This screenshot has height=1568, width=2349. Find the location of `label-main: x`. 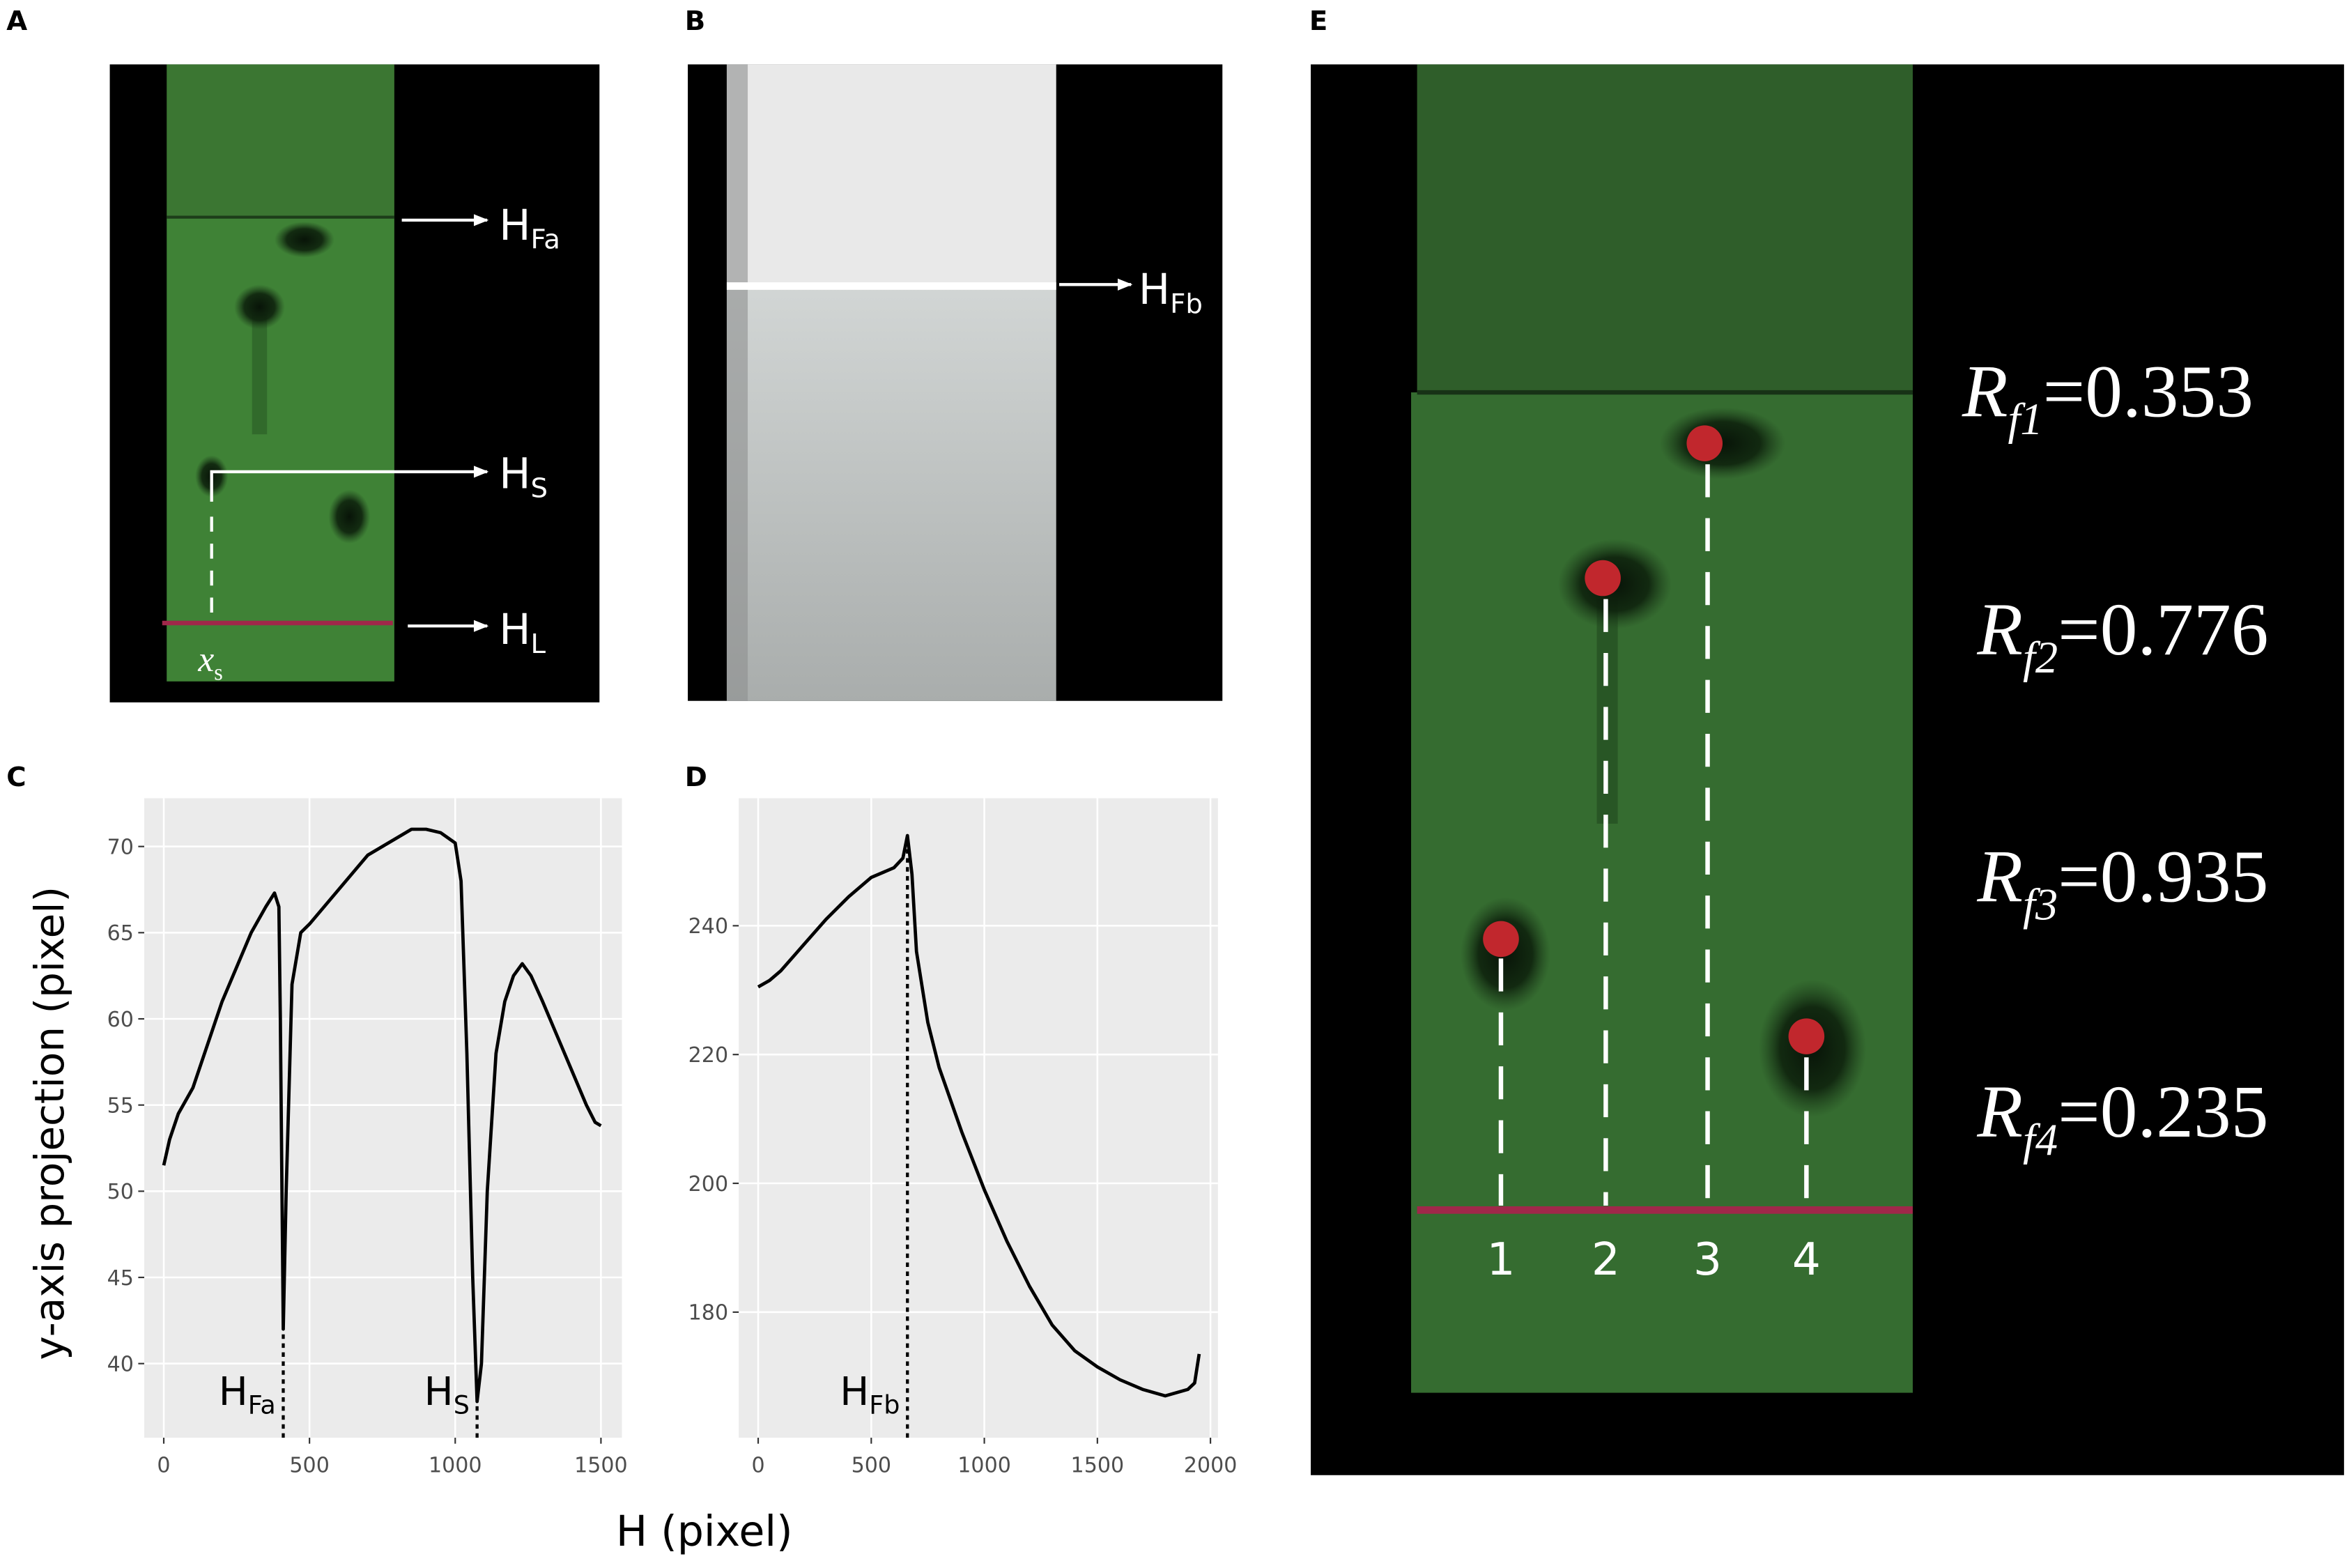

label-main: x is located at coordinates (205, 659).